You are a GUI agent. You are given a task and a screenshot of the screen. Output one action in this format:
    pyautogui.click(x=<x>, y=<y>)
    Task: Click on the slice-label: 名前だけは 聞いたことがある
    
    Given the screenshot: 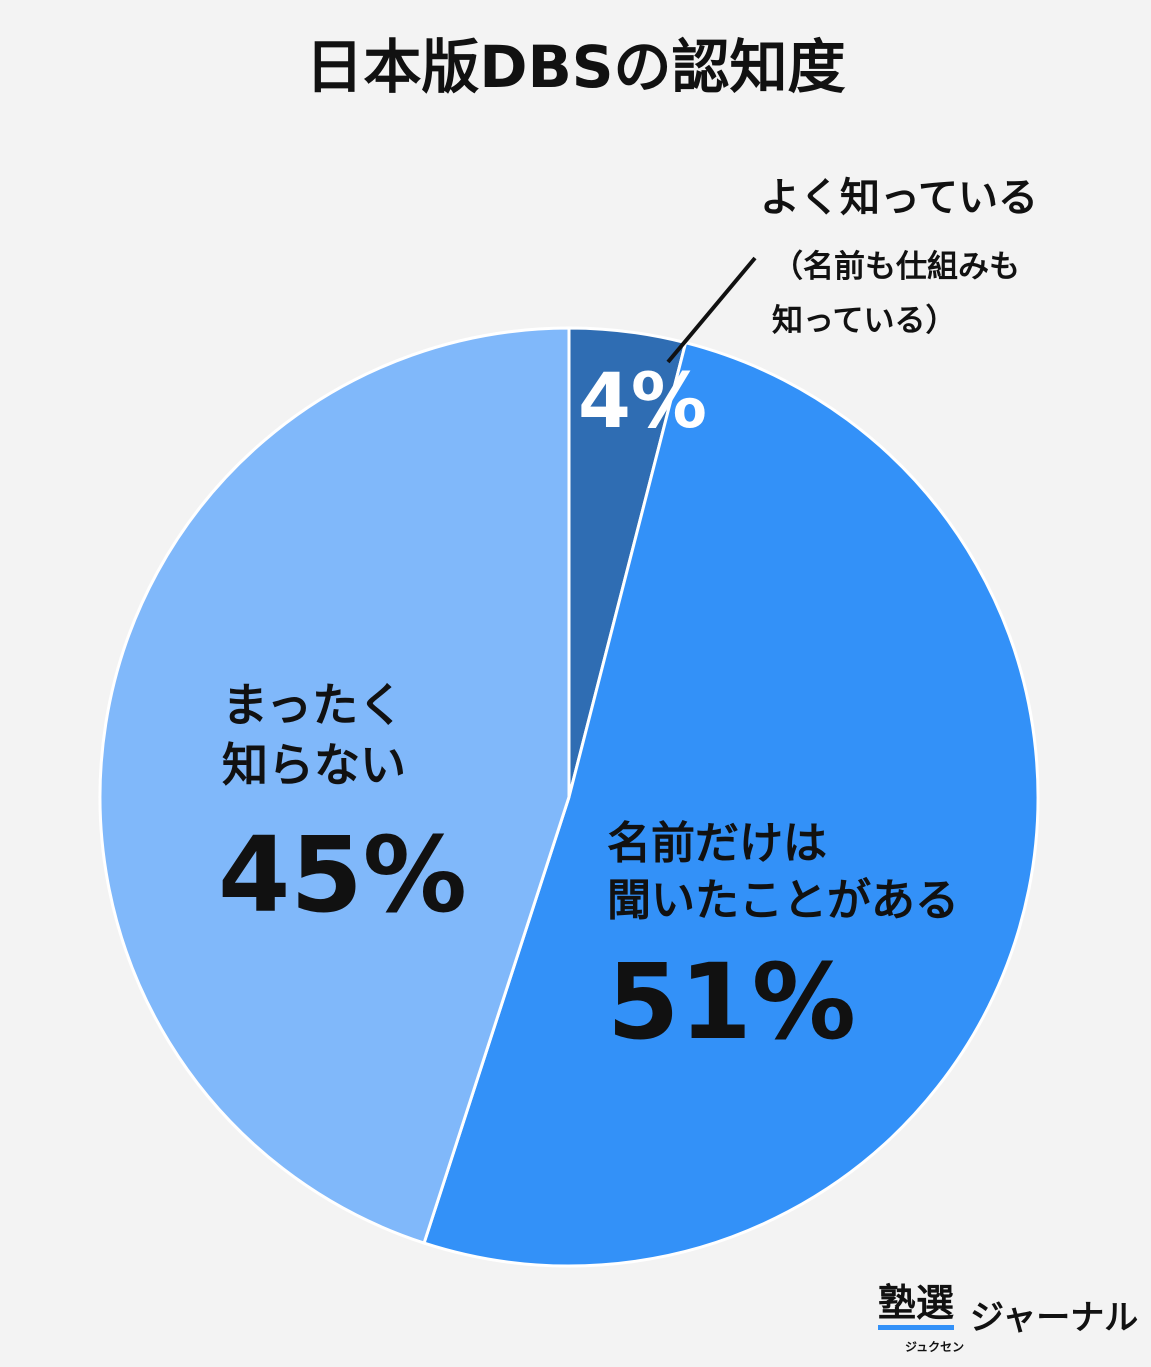 What is the action you would take?
    pyautogui.click(x=783, y=872)
    